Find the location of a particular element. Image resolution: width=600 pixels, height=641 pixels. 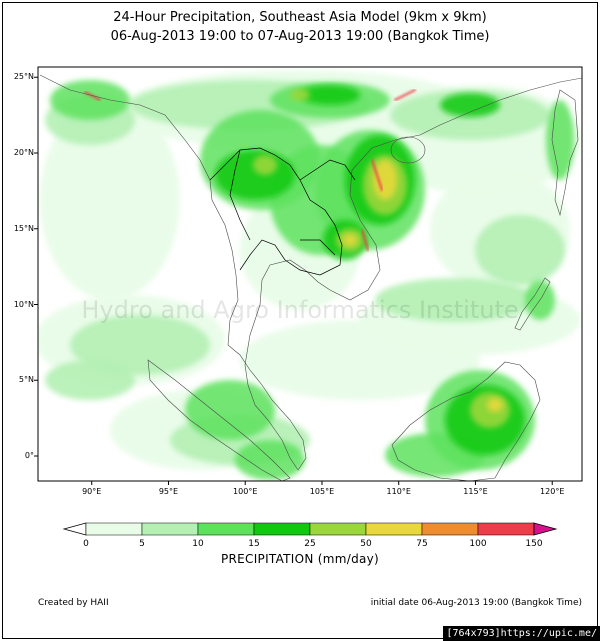

colorbar is located at coordinates (310, 529).